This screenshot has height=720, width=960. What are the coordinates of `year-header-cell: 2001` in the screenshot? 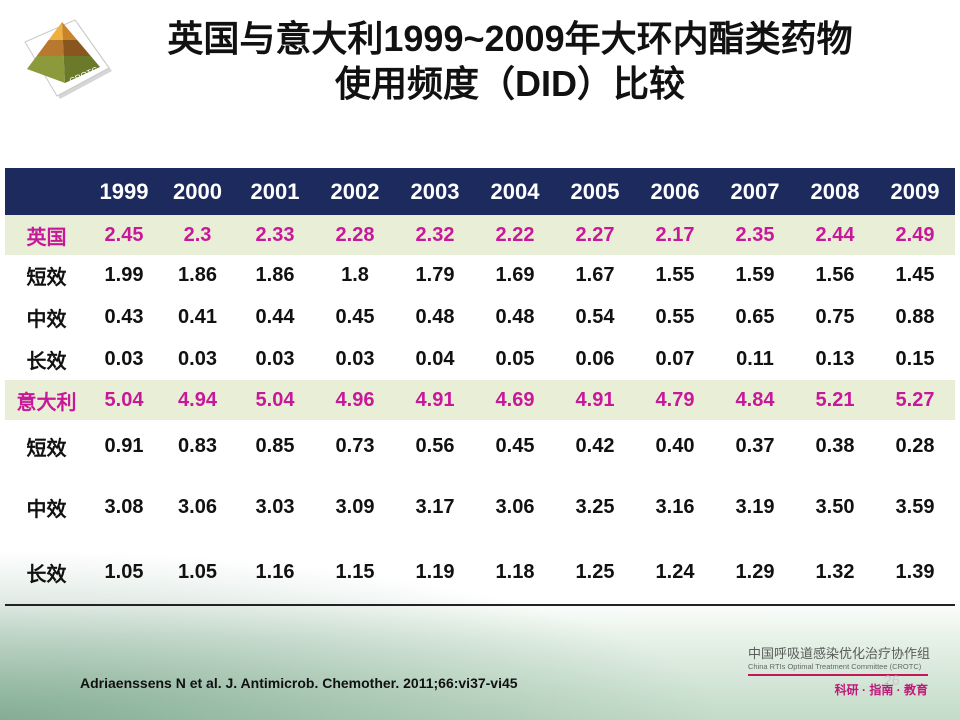 It's located at (275, 191).